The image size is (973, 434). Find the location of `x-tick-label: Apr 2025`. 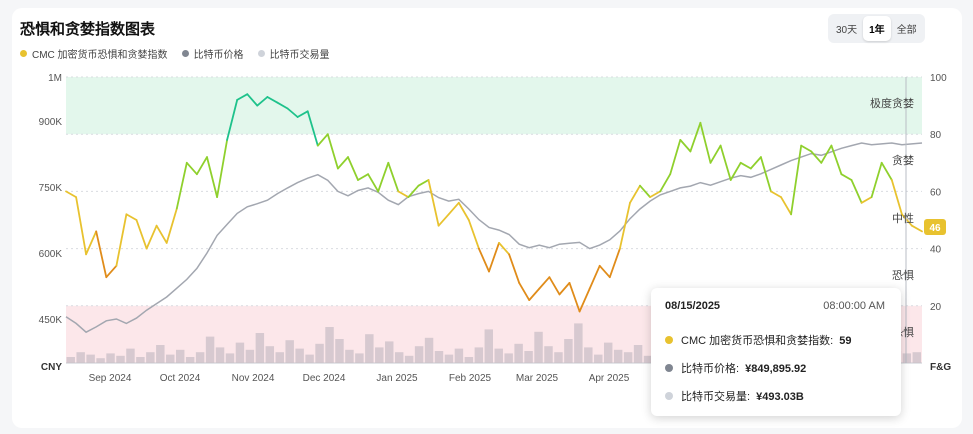

x-tick-label: Apr 2025 is located at coordinates (609, 378).